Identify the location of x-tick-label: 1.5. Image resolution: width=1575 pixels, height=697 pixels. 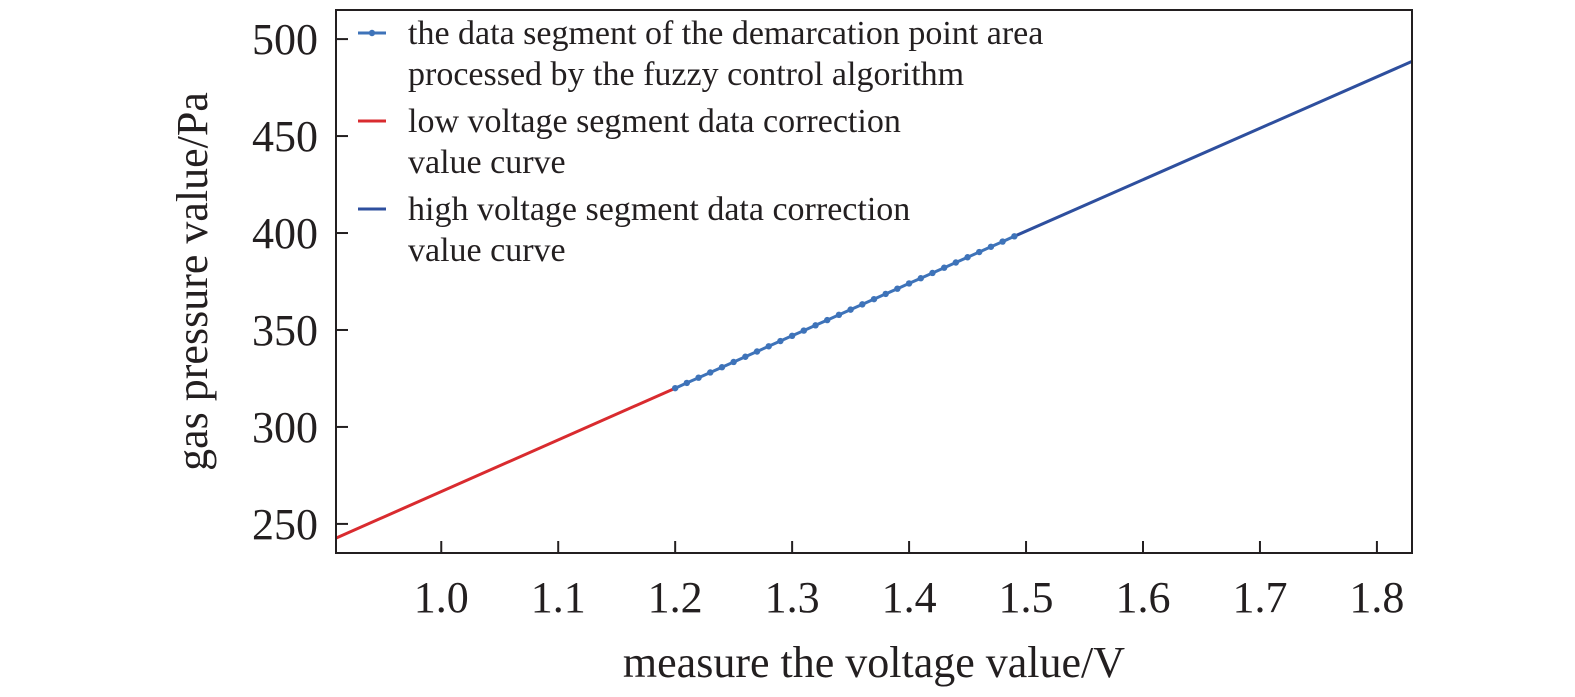
(1026, 597).